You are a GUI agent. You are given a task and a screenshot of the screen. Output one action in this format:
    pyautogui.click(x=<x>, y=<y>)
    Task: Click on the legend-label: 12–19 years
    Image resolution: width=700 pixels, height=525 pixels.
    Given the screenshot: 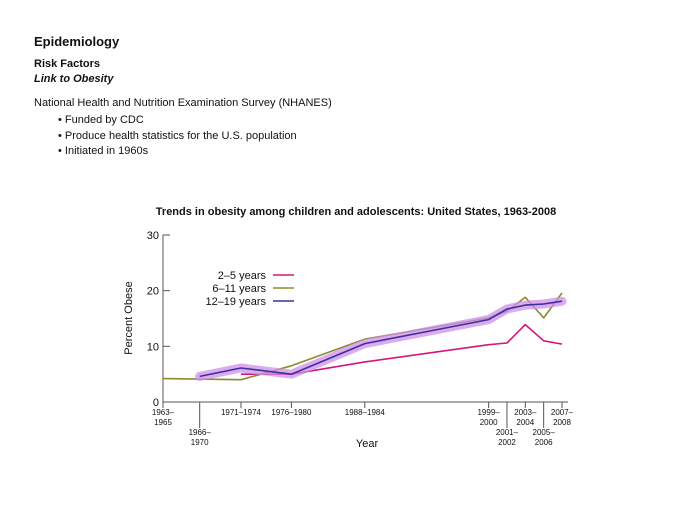 What is the action you would take?
    pyautogui.click(x=235, y=302)
    